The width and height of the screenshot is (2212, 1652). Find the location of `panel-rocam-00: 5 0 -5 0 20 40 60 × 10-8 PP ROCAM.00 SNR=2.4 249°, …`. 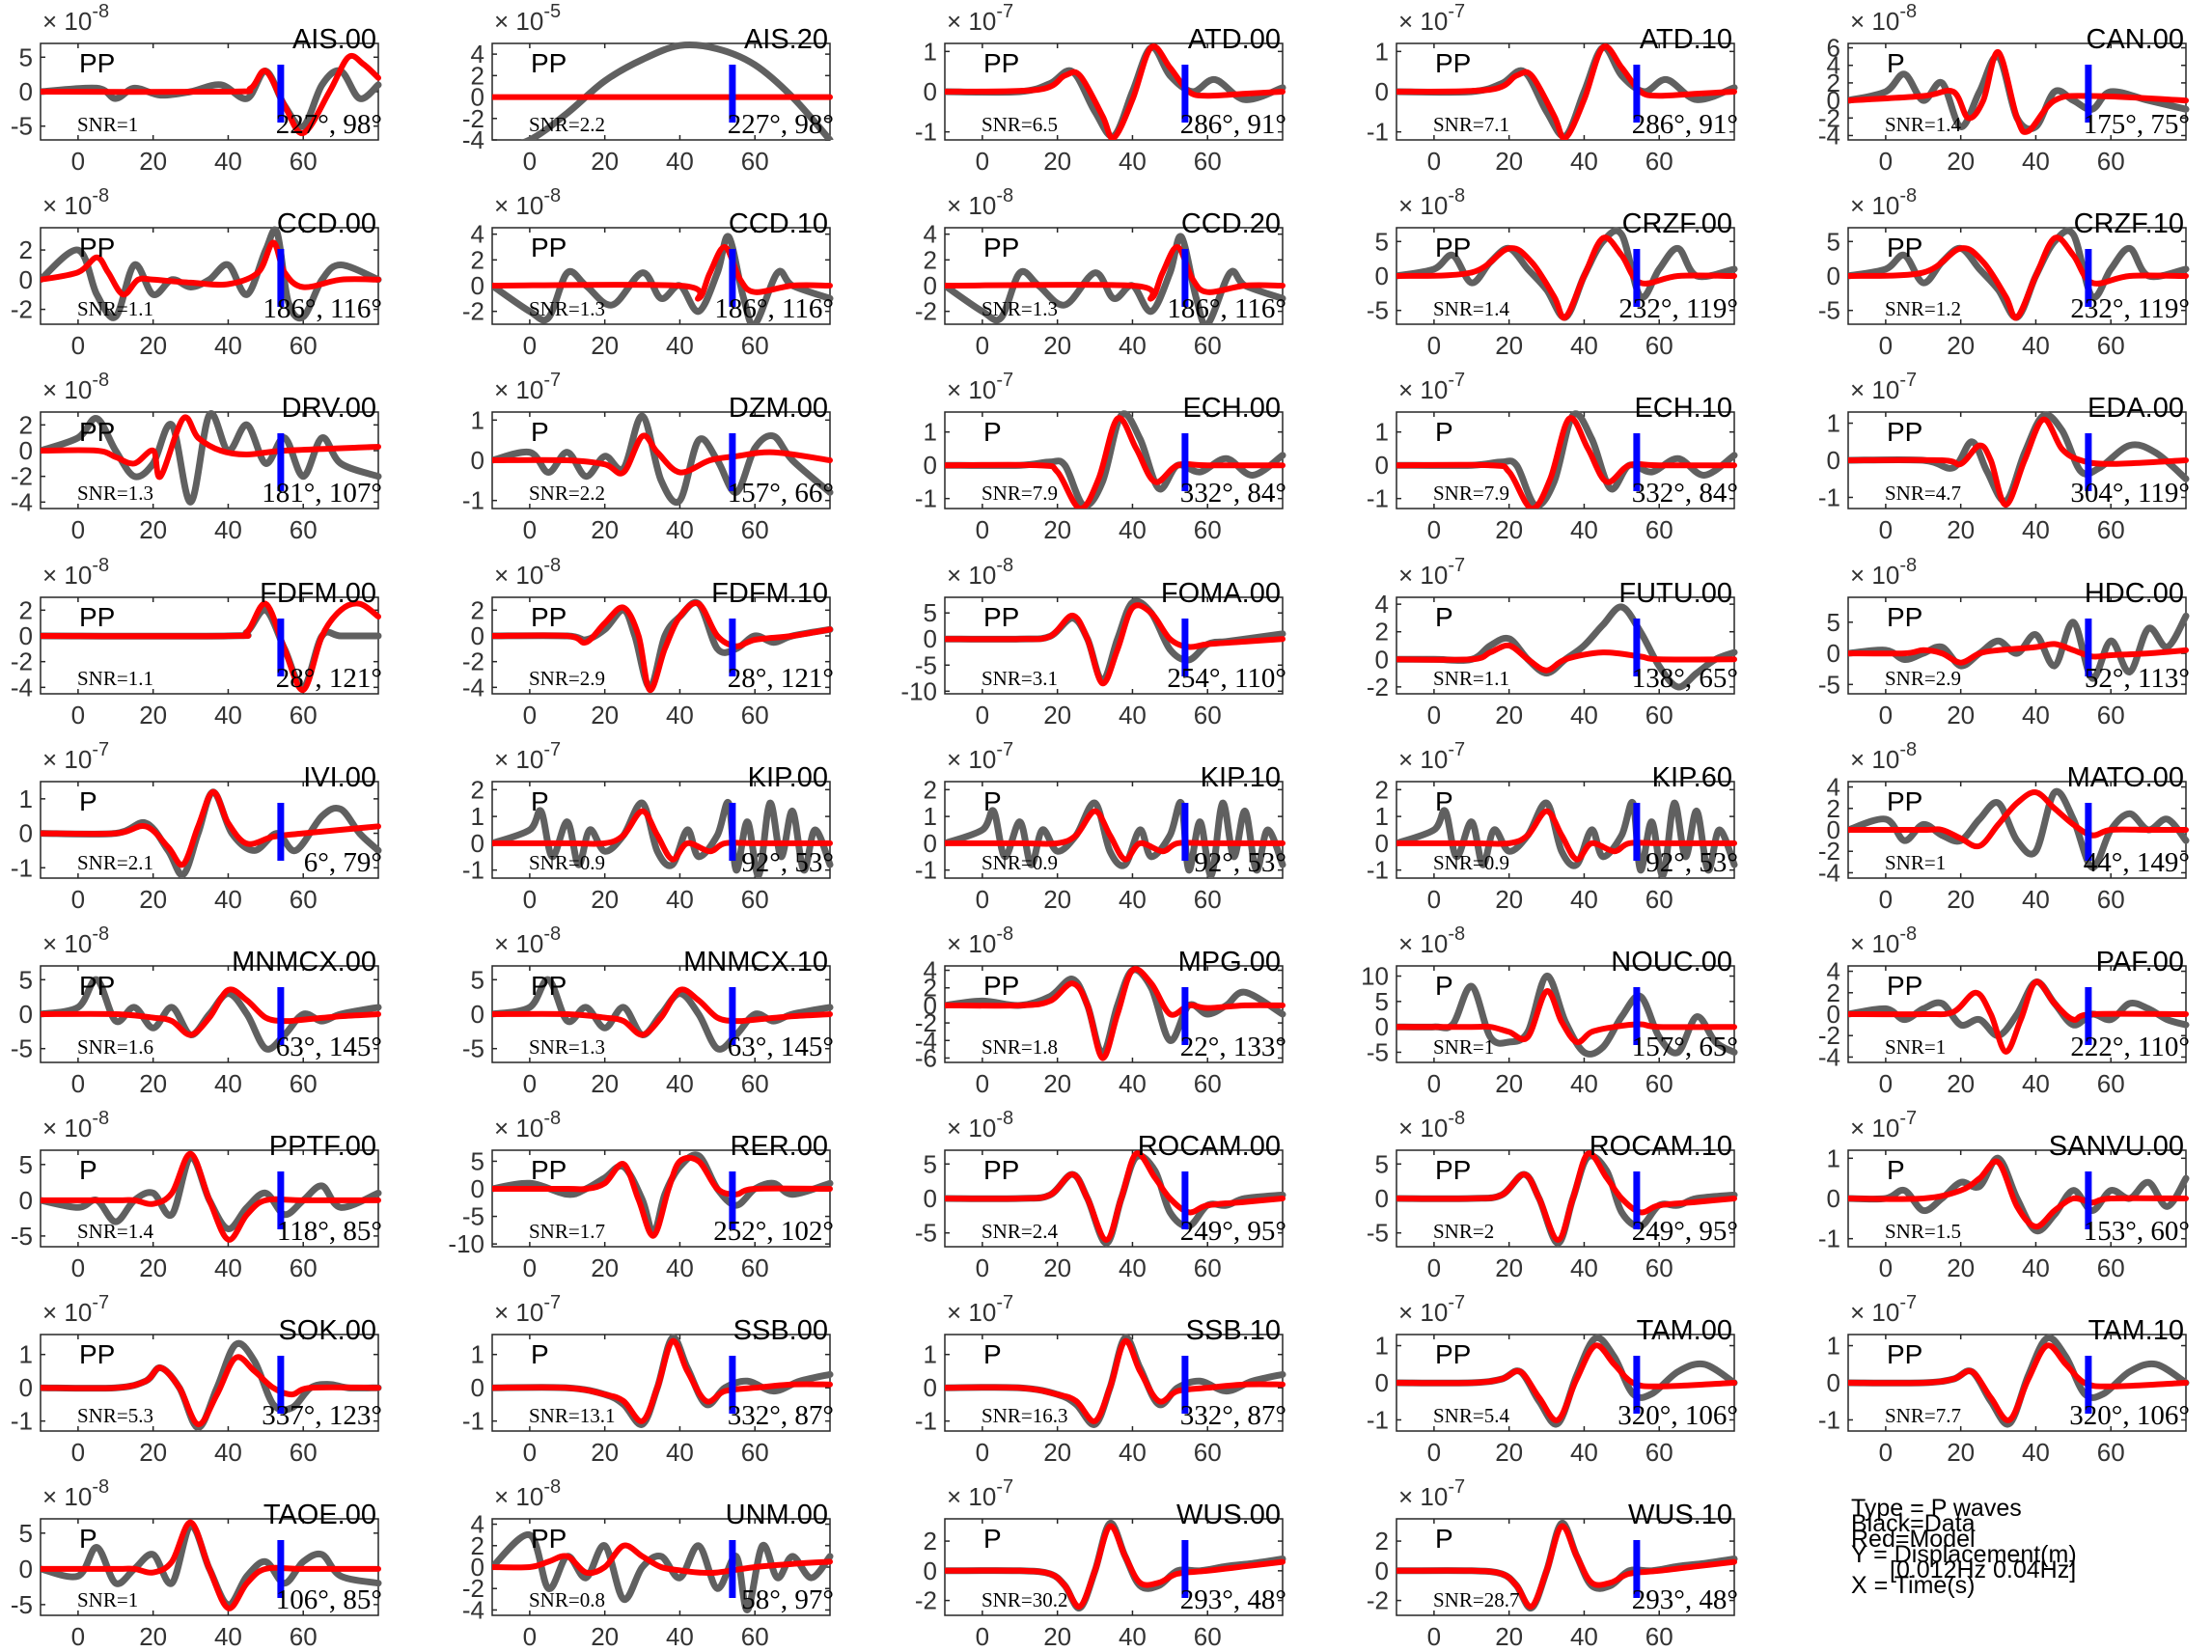

panel-rocam-00: 5 0 -5 0 20 40 60 × 10-8 PP ROCAM.00 SNR=2.4 249°, … is located at coordinates (1100, 1195).